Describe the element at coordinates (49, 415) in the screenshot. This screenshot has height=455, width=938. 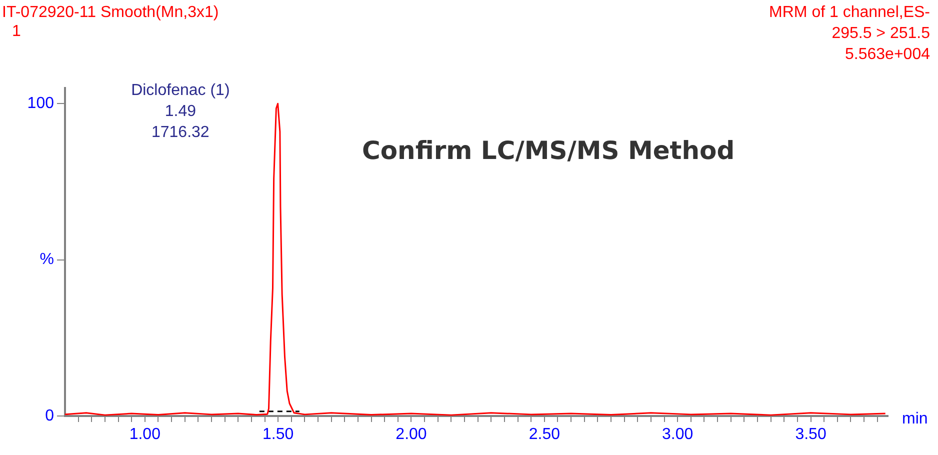
I see `y-tick-label: 0` at that location.